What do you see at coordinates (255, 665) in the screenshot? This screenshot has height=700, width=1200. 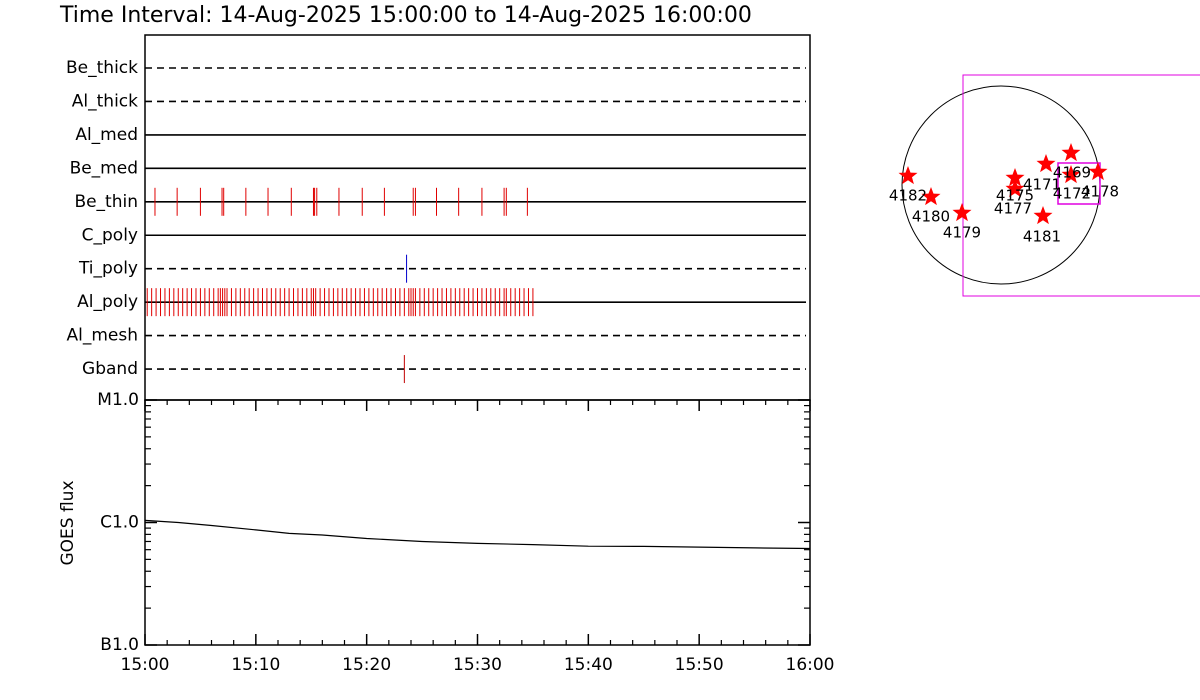 I see `x-tick-label: 15:10` at bounding box center [255, 665].